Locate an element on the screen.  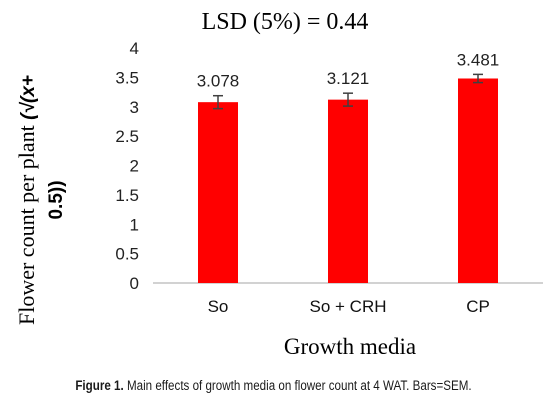
y-tick-label: 4 is located at coordinates (134, 48).